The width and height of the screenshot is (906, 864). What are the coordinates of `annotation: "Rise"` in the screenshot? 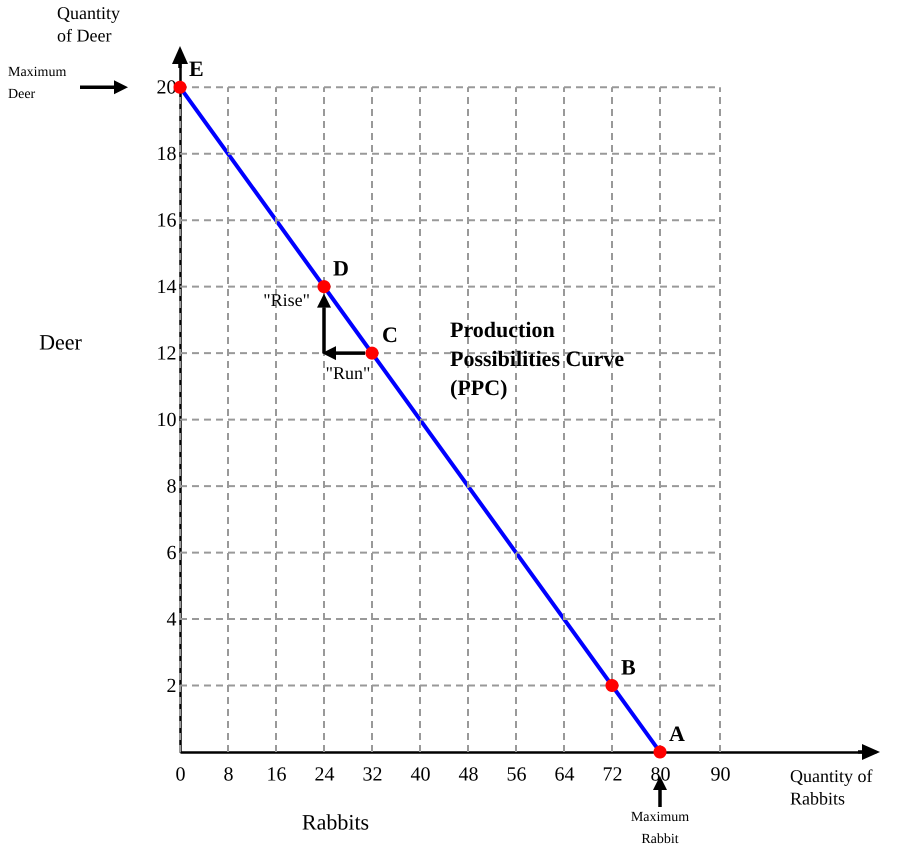 It's located at (286, 300).